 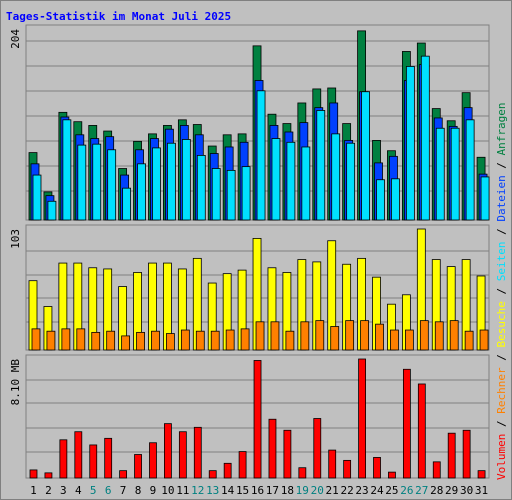 What do you see at coordinates (15, 382) in the screenshot?
I see `y-max-label: 8.10 MB` at bounding box center [15, 382].